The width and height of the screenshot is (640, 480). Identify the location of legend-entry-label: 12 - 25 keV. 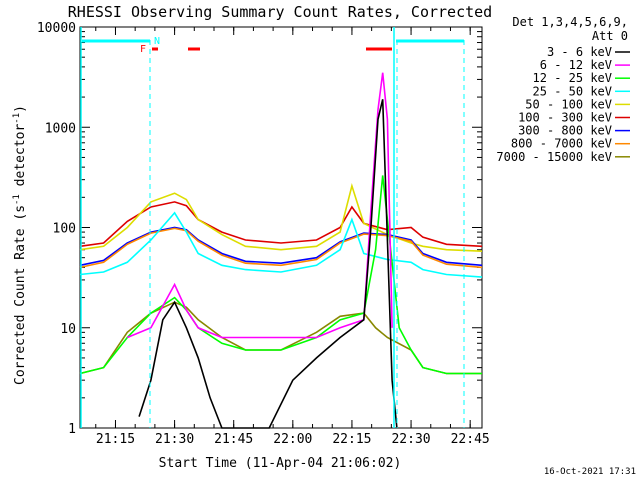
(572, 78).